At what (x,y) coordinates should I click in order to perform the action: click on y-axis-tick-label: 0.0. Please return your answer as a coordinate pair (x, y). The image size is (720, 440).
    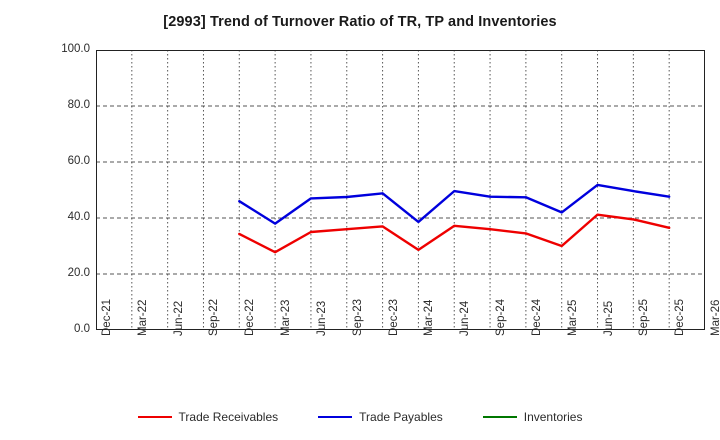
    Looking at the image, I should click on (82, 329).